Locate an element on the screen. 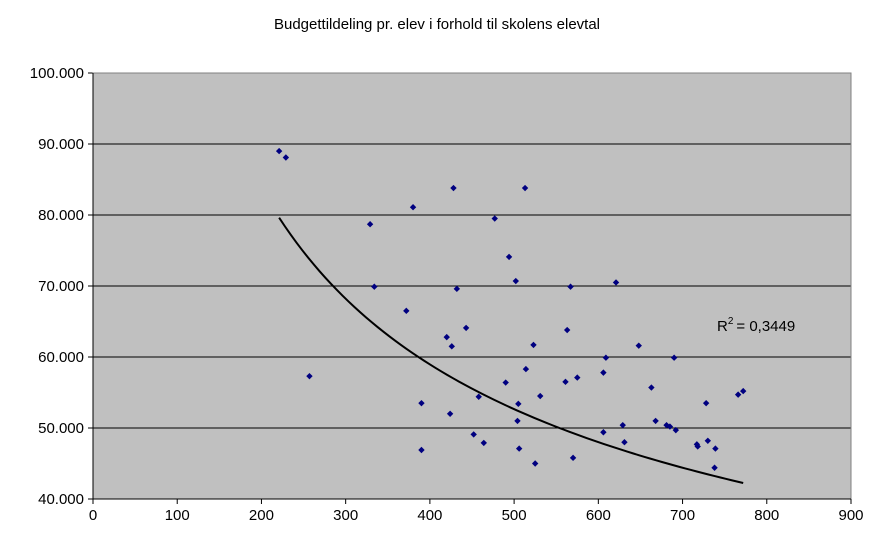  x-tick-label: 100 is located at coordinates (177, 515).